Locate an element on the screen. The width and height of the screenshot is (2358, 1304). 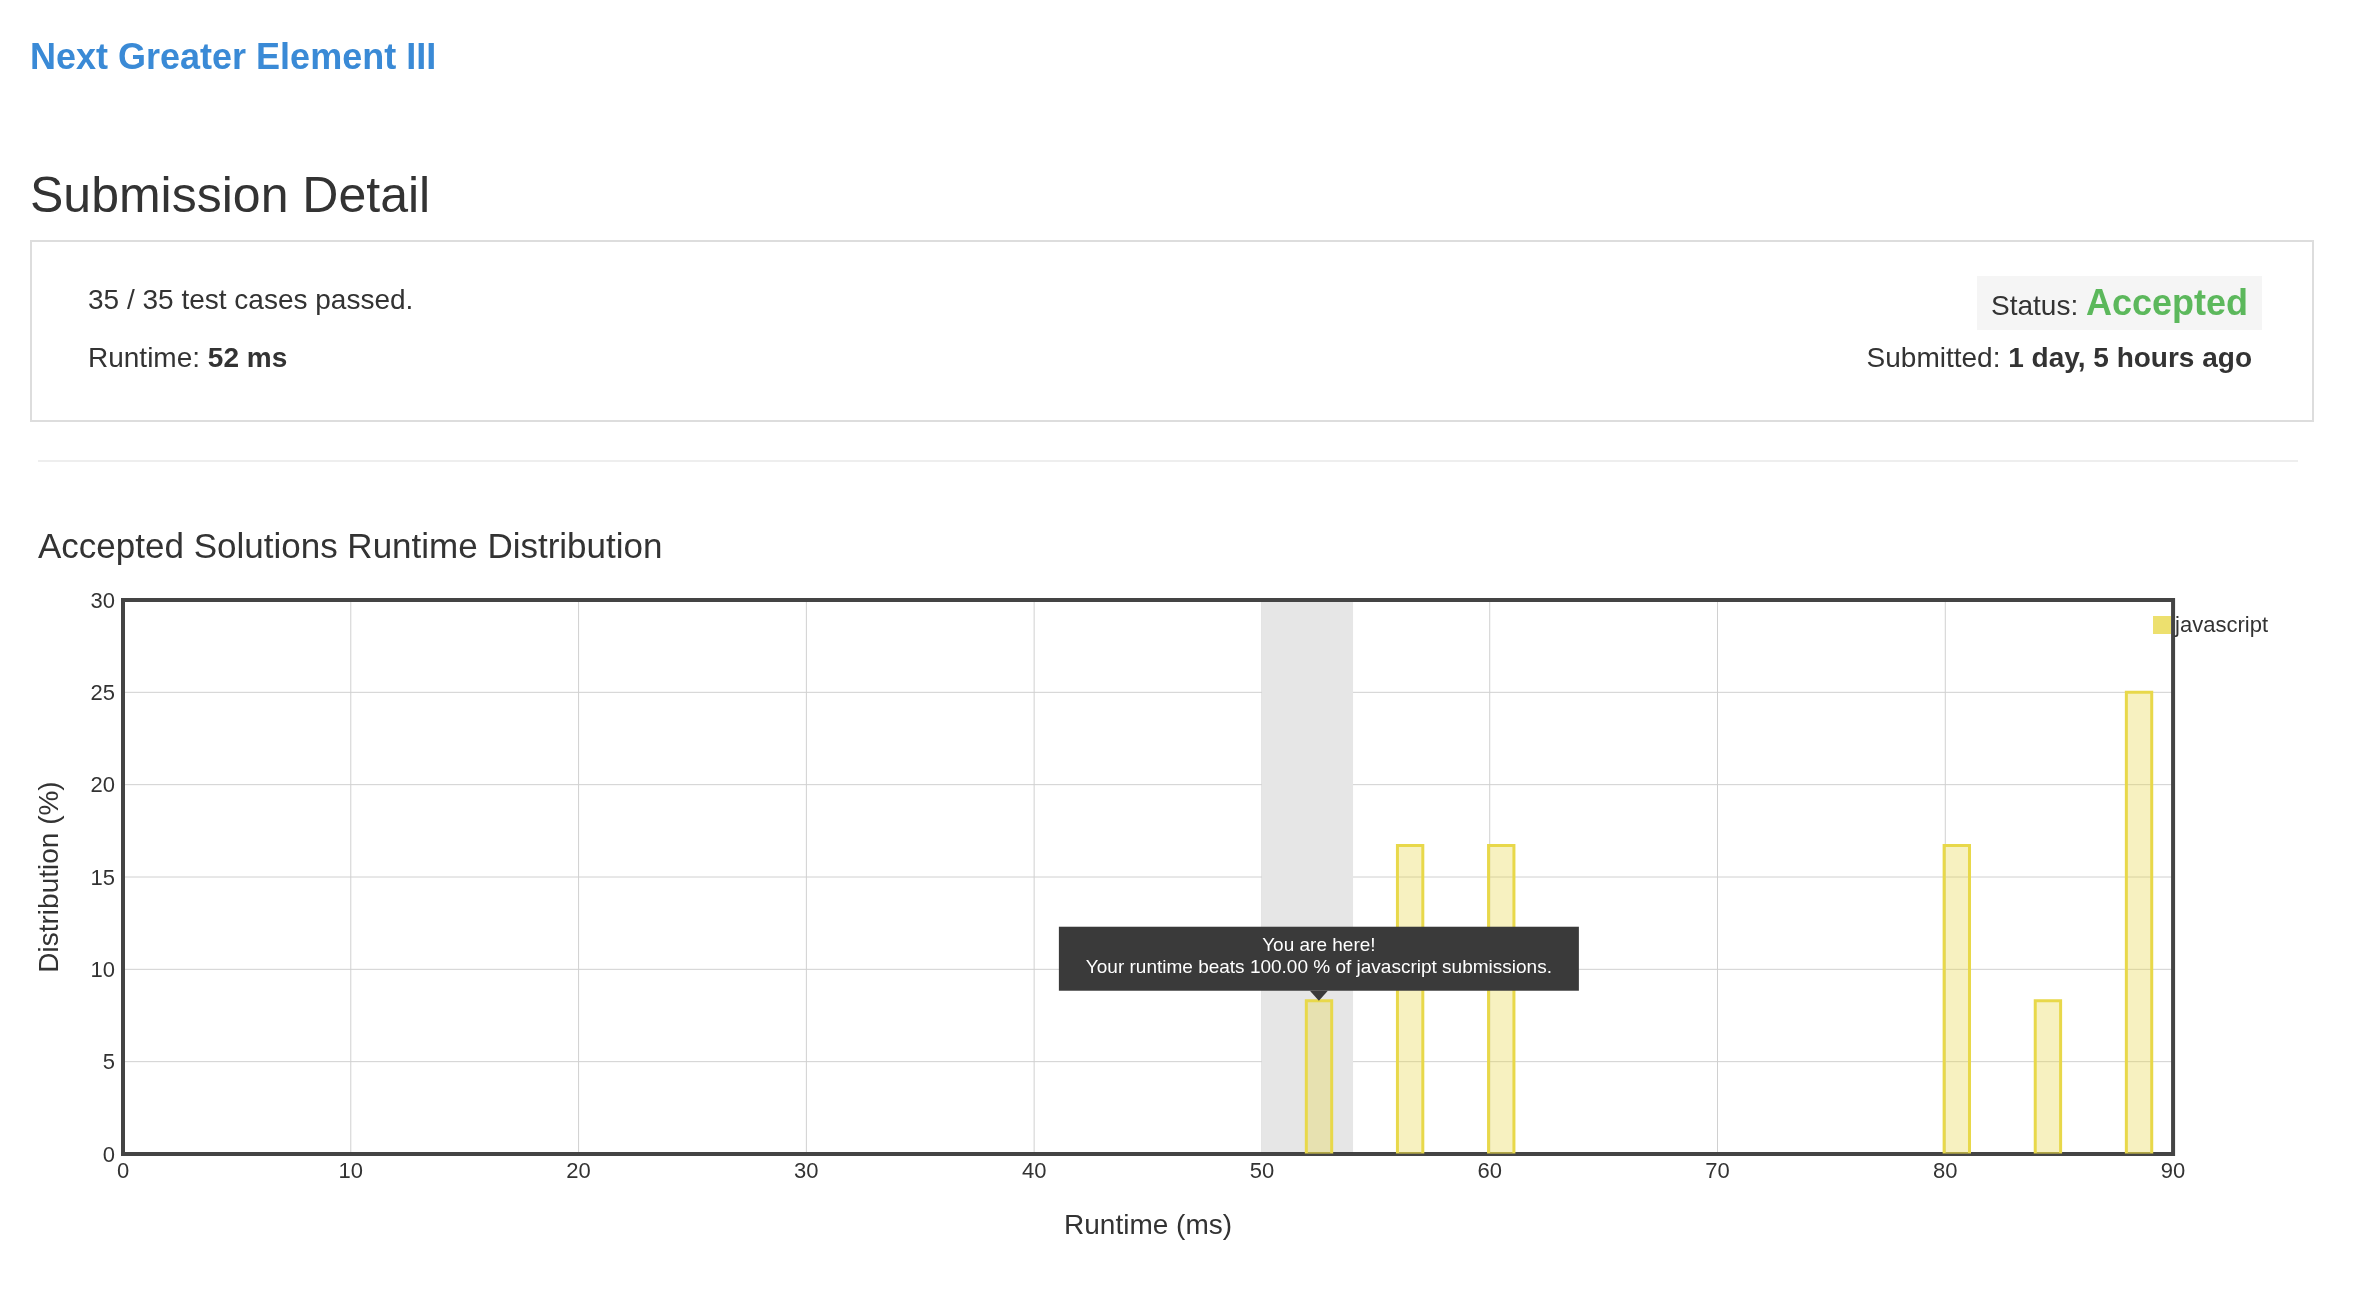
x-tick-label: 20 is located at coordinates (578, 1170).